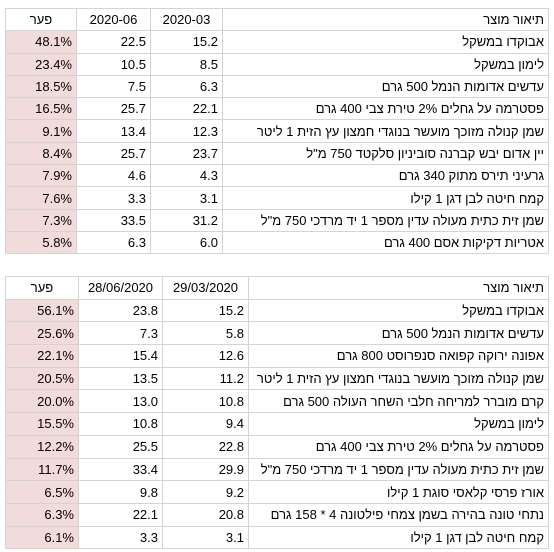 The width and height of the screenshot is (554, 552). What do you see at coordinates (41, 109) in the screenshot?
I see `gap-cell: 16.5%` at bounding box center [41, 109].